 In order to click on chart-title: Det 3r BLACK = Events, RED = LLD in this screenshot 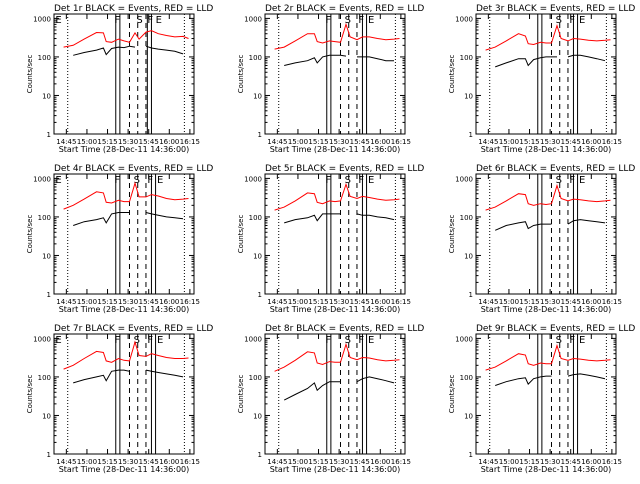, I will do `click(555, 9)`.